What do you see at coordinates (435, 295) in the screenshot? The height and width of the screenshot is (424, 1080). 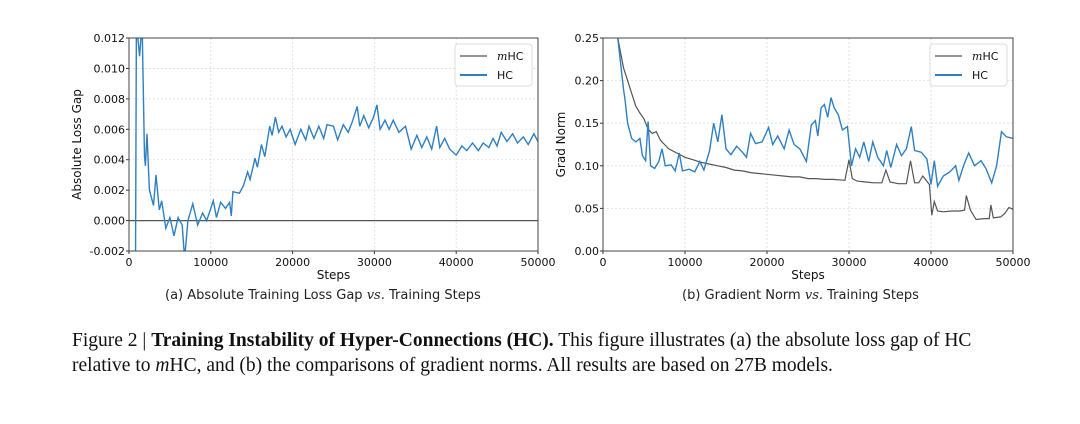 I see `subcaption-a-suffix: Training Steps` at bounding box center [435, 295].